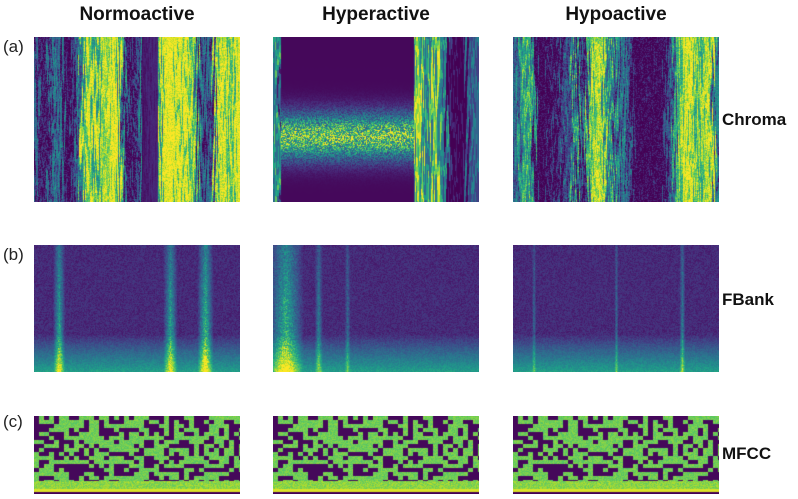 The width and height of the screenshot is (798, 499). I want to click on row-tag-a: (a), so click(13, 46).